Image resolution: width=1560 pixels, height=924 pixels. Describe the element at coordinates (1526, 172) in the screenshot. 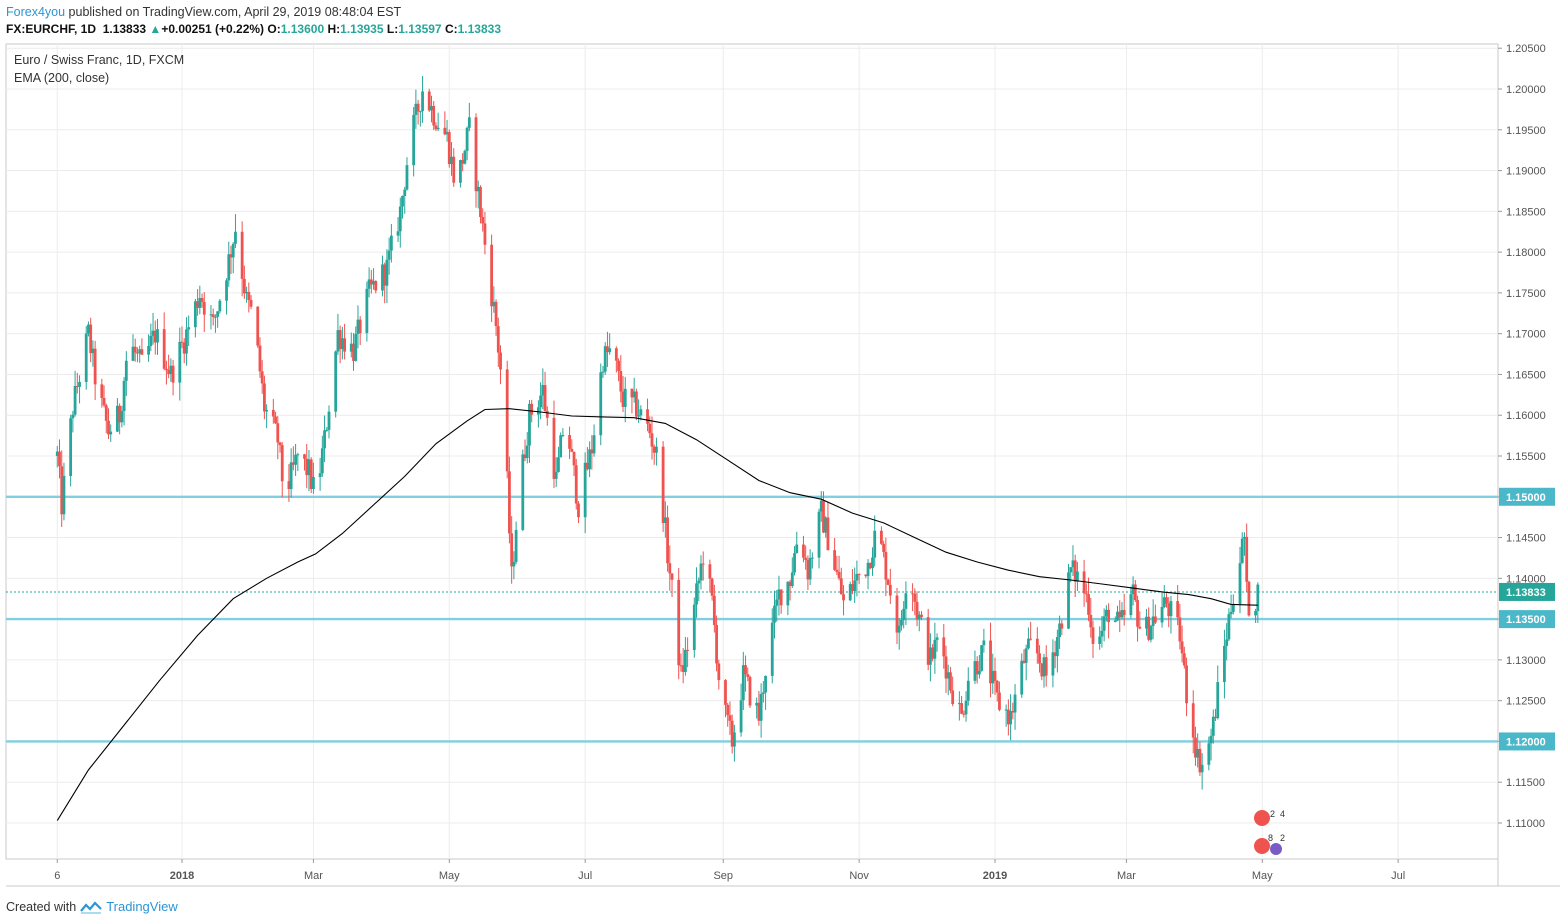

I see `y-tick-label: 1.19000` at that location.